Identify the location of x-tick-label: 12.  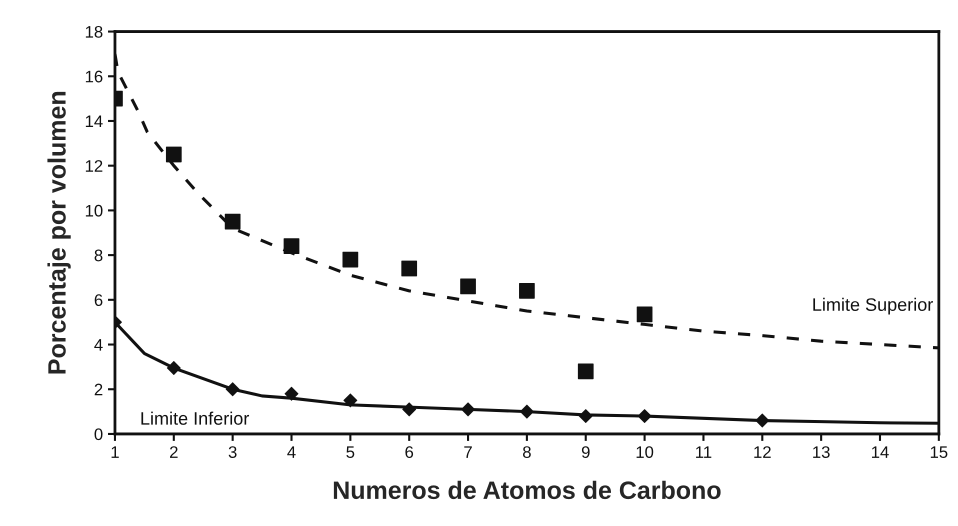
(762, 452).